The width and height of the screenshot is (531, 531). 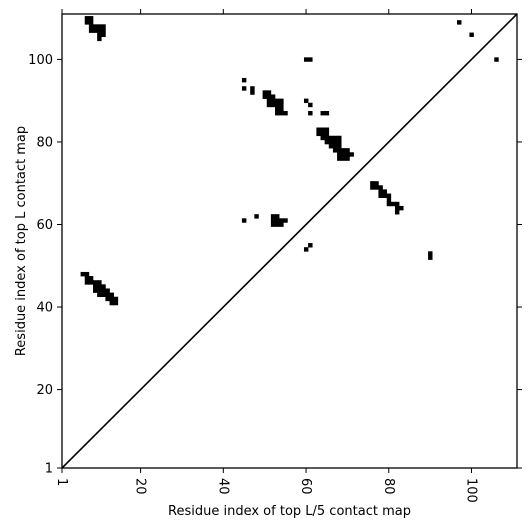 What do you see at coordinates (471, 490) in the screenshot?
I see `x-tick-label: 100` at bounding box center [471, 490].